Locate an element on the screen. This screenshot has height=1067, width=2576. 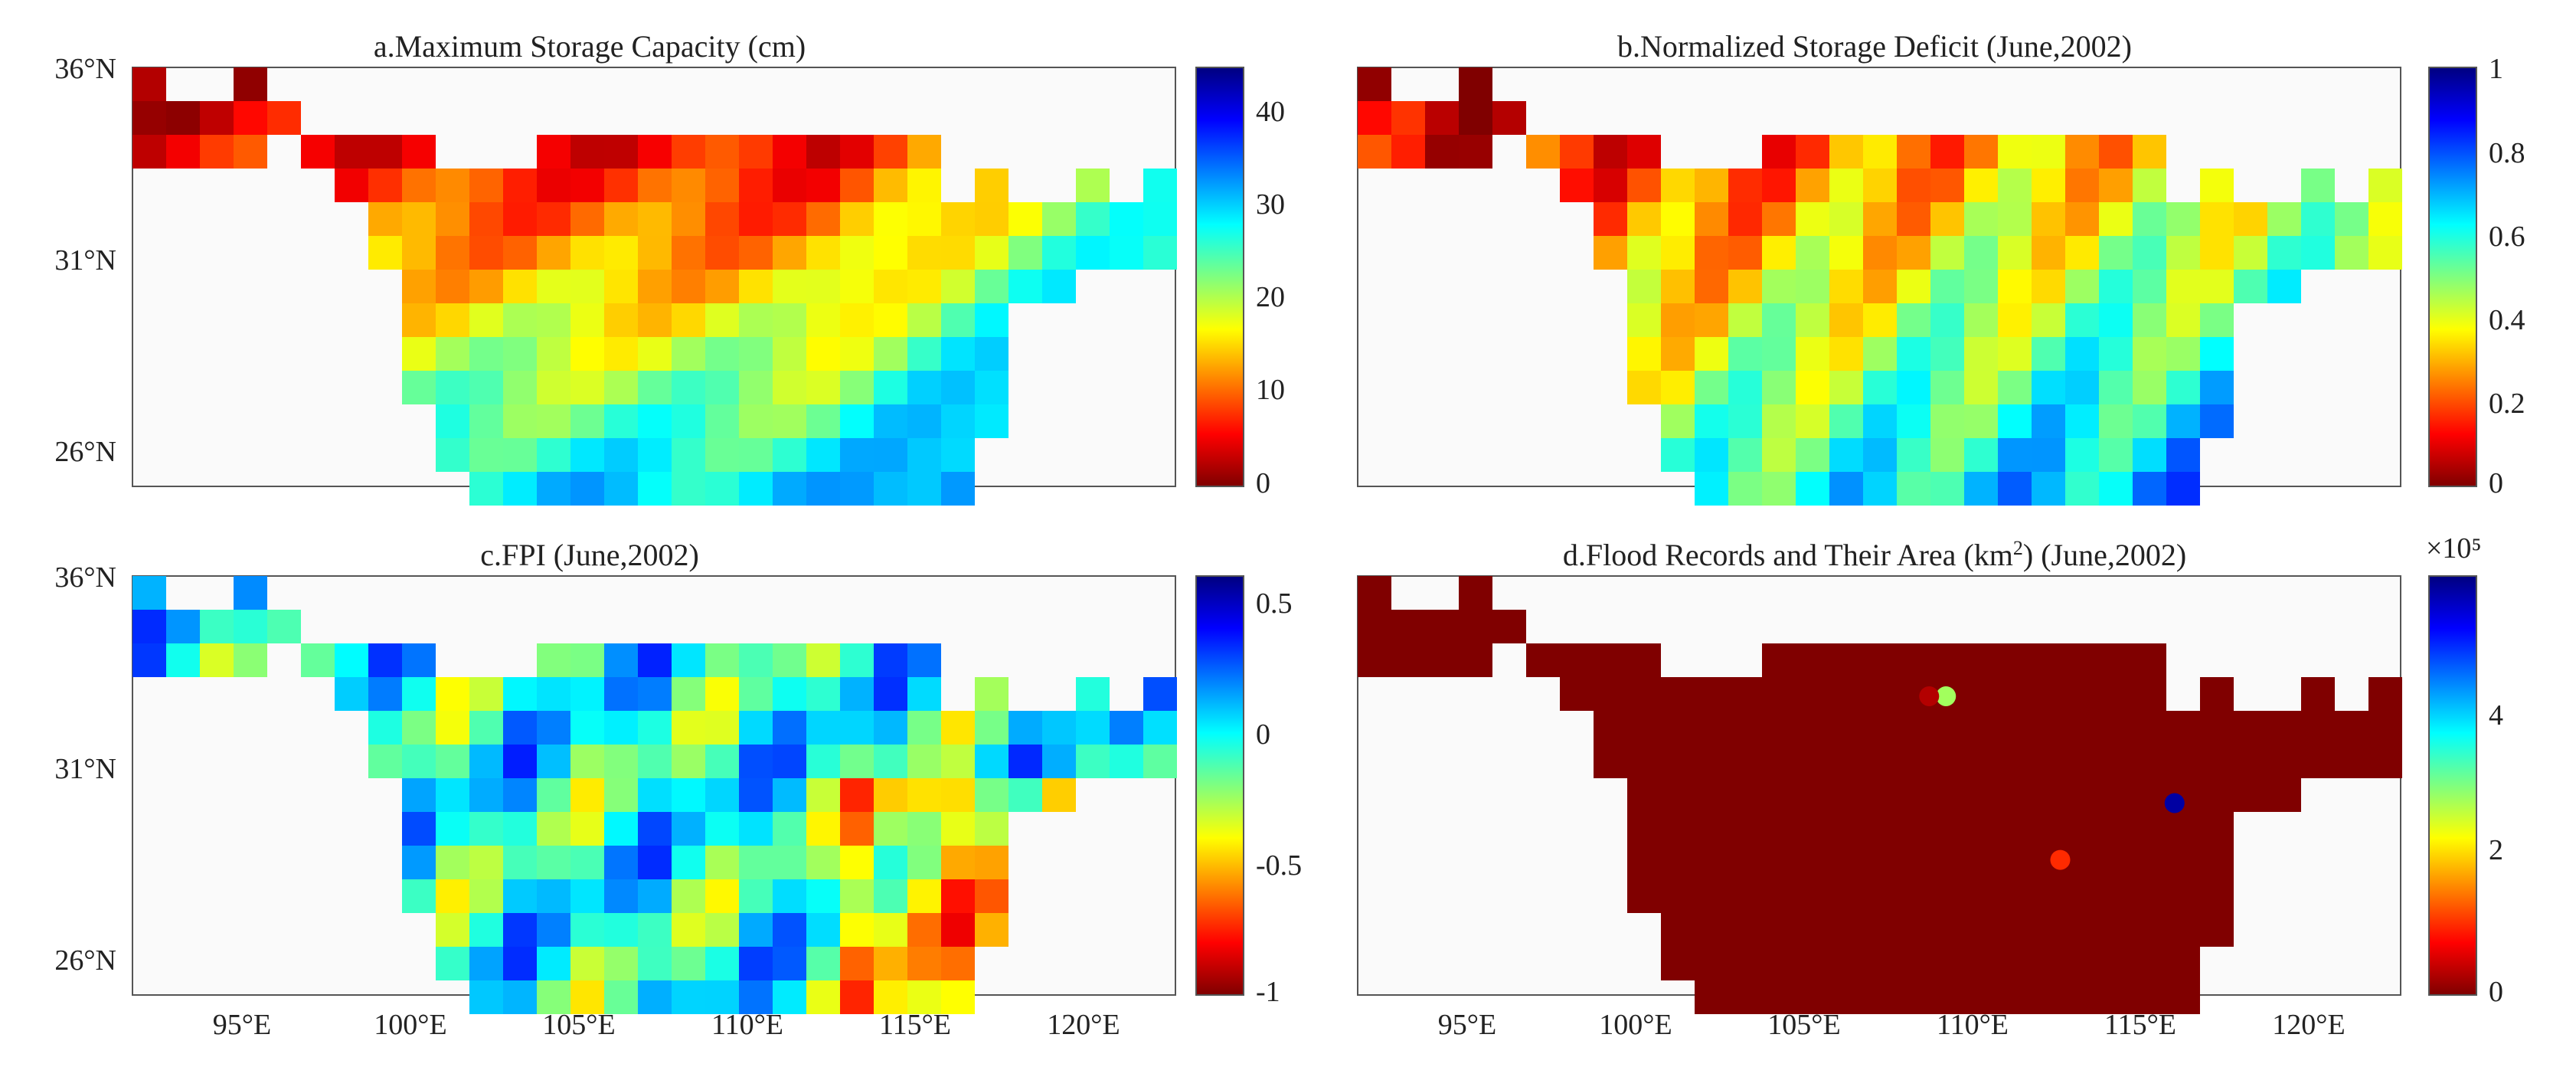
panel-c-lat-labels: 36°N 31°N 26°N is located at coordinates (85, 769).